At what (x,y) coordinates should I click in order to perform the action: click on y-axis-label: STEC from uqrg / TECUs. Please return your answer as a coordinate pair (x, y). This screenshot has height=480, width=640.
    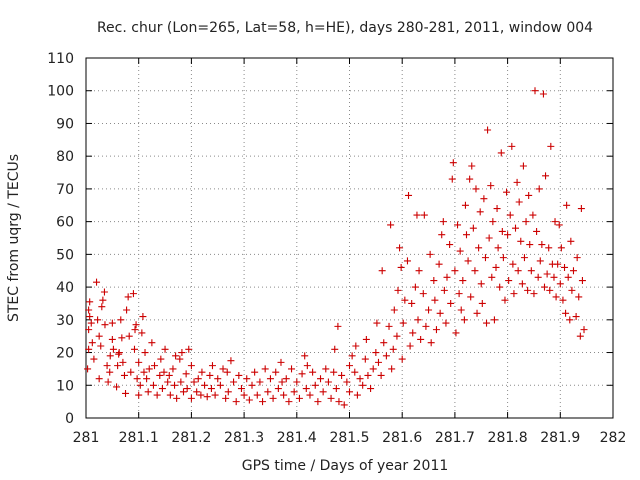
    Looking at the image, I should click on (14, 238).